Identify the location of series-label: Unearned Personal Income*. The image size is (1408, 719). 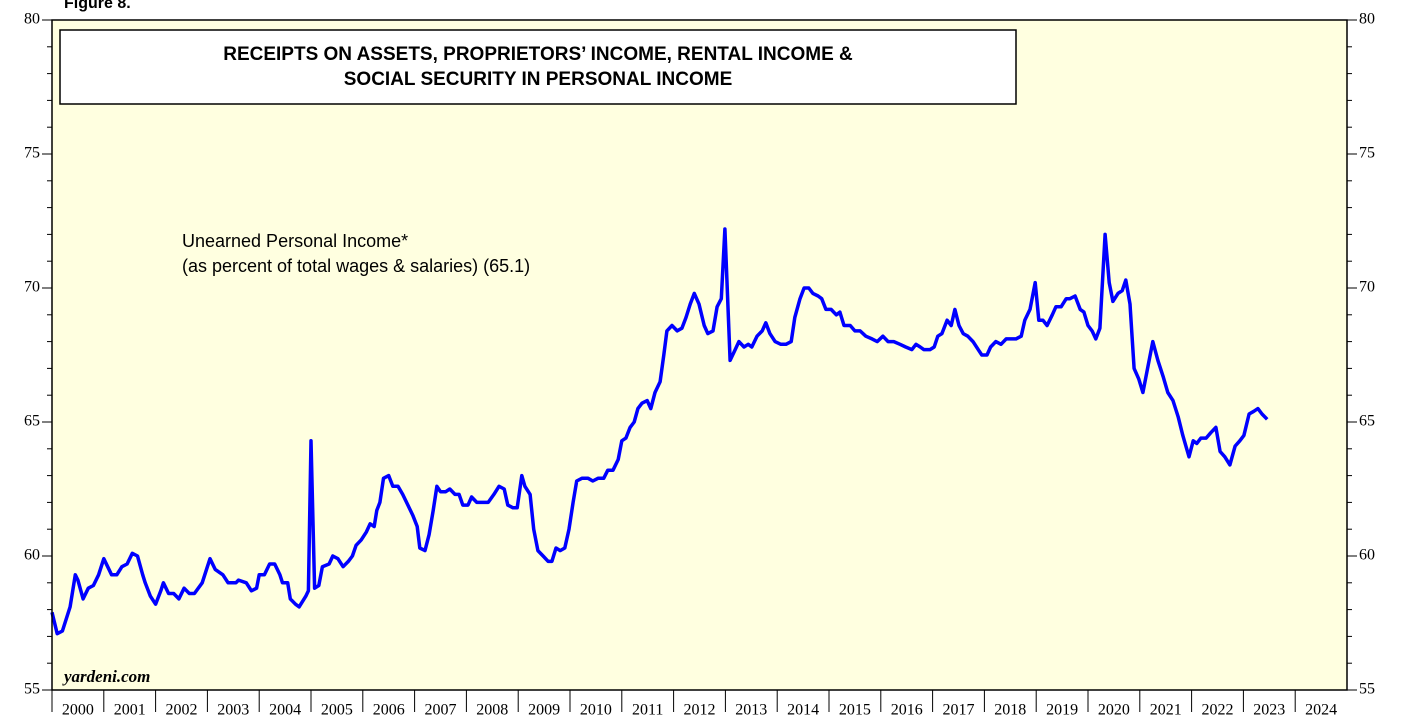
(295, 241).